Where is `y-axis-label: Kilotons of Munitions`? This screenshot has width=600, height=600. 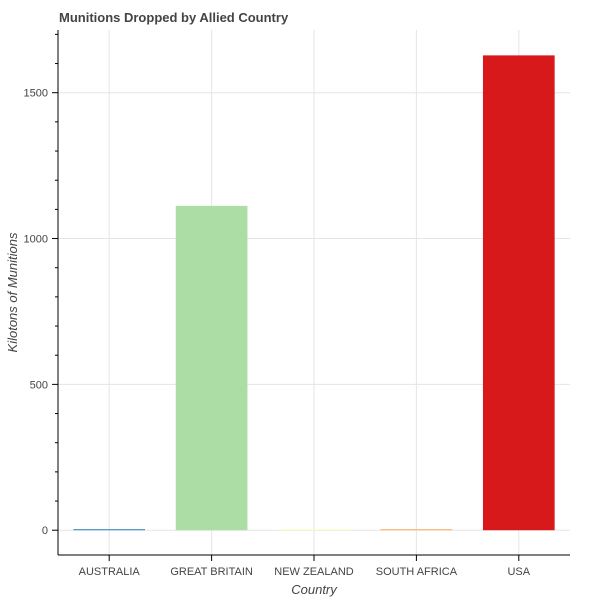
y-axis-label: Kilotons of Munitions is located at coordinates (12, 292).